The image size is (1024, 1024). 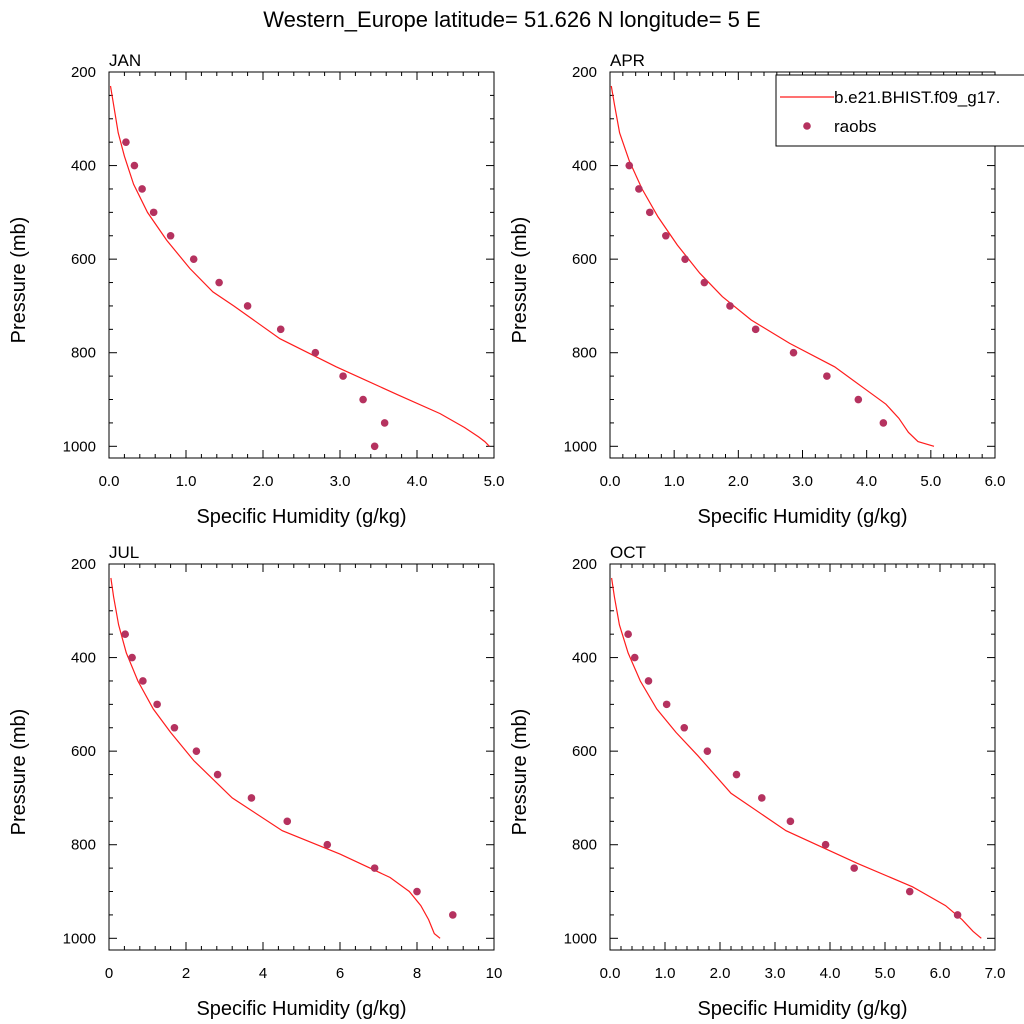 What do you see at coordinates (628, 552) in the screenshot?
I see `panel-title: OCT` at bounding box center [628, 552].